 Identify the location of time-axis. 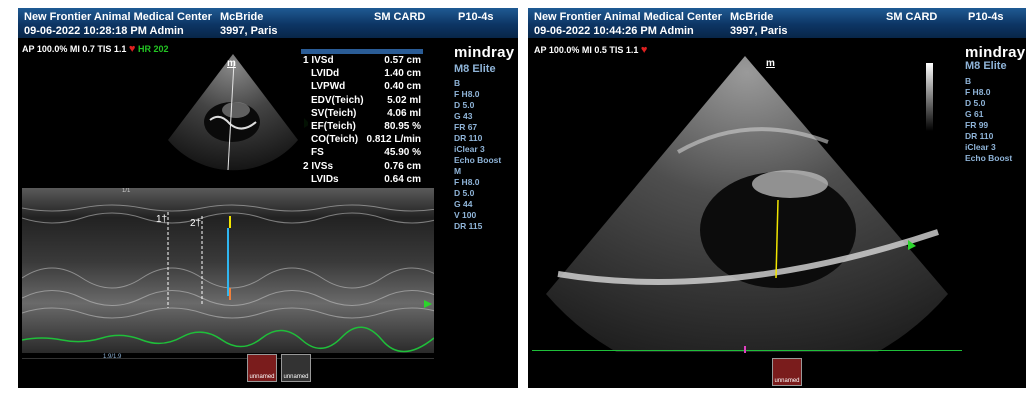
(228, 358).